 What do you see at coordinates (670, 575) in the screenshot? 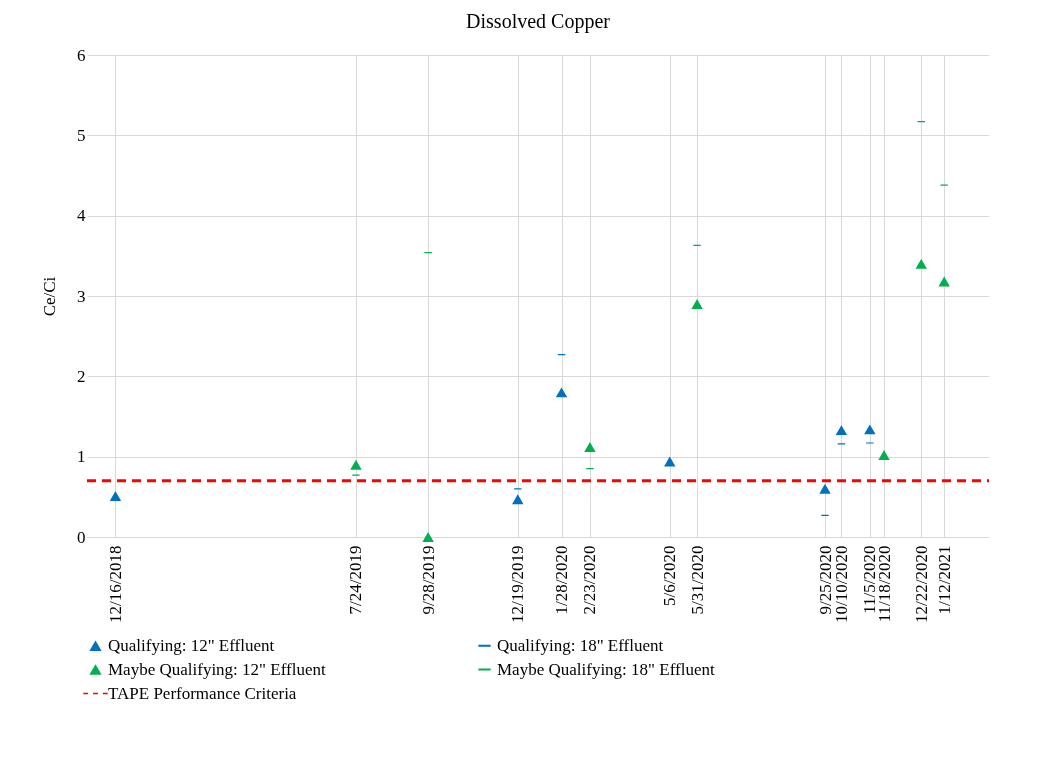
I see `x-tick-label: 5/6/2020` at bounding box center [670, 575].